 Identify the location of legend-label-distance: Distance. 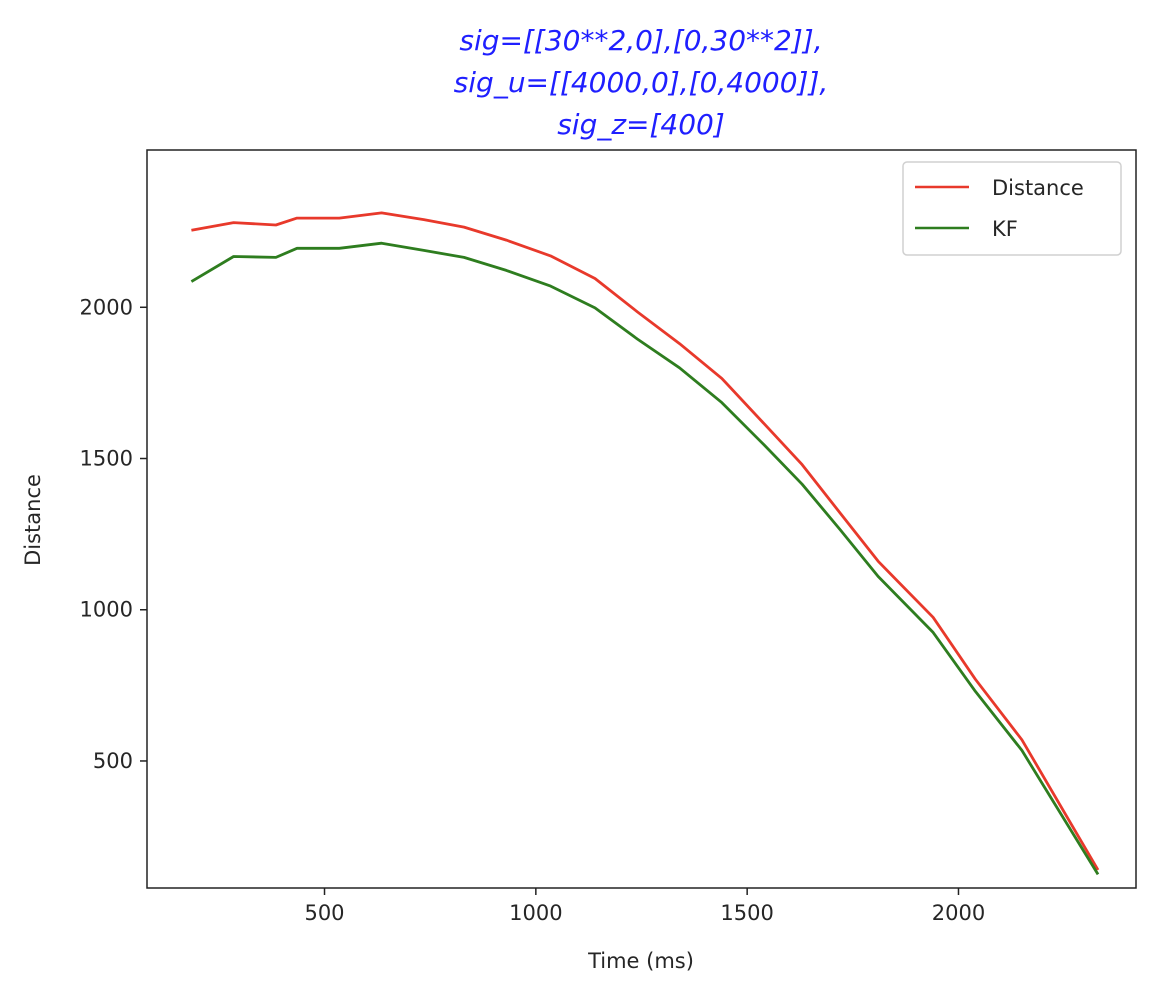
(1038, 188).